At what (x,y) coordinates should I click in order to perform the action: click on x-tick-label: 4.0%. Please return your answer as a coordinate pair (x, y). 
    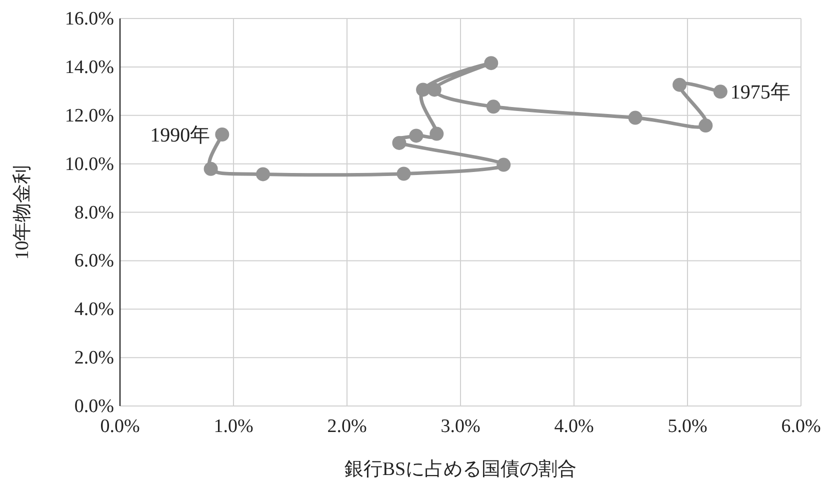
    Looking at the image, I should click on (574, 426).